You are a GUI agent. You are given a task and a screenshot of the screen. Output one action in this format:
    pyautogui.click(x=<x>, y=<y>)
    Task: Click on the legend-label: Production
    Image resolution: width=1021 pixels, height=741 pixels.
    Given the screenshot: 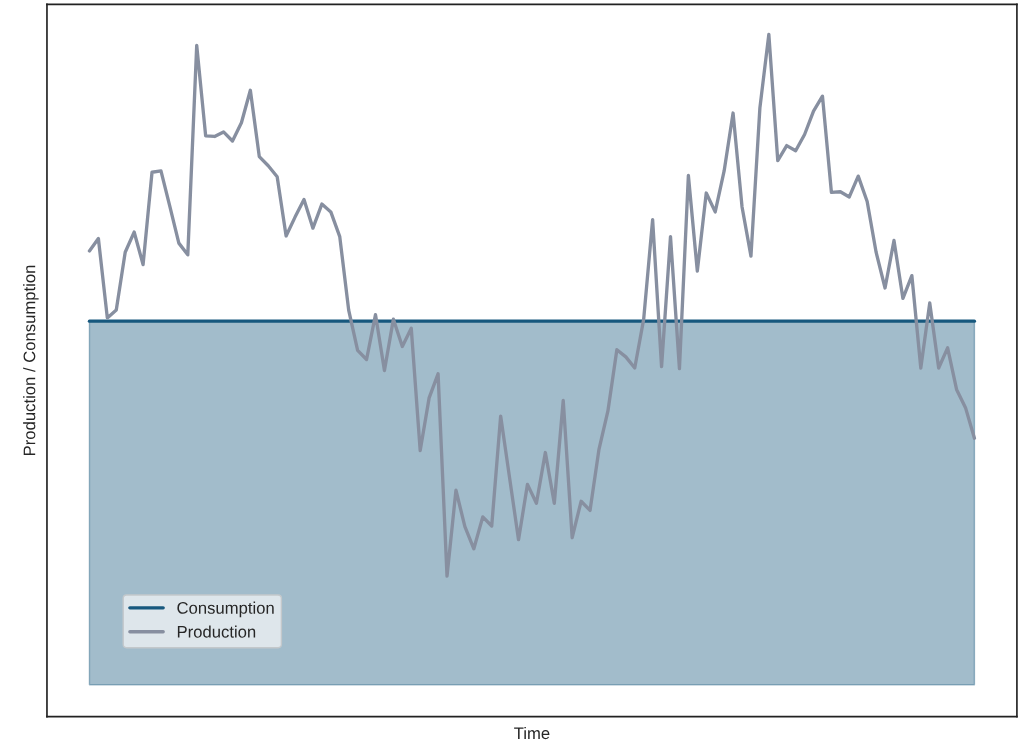 What is the action you would take?
    pyautogui.click(x=216, y=631)
    